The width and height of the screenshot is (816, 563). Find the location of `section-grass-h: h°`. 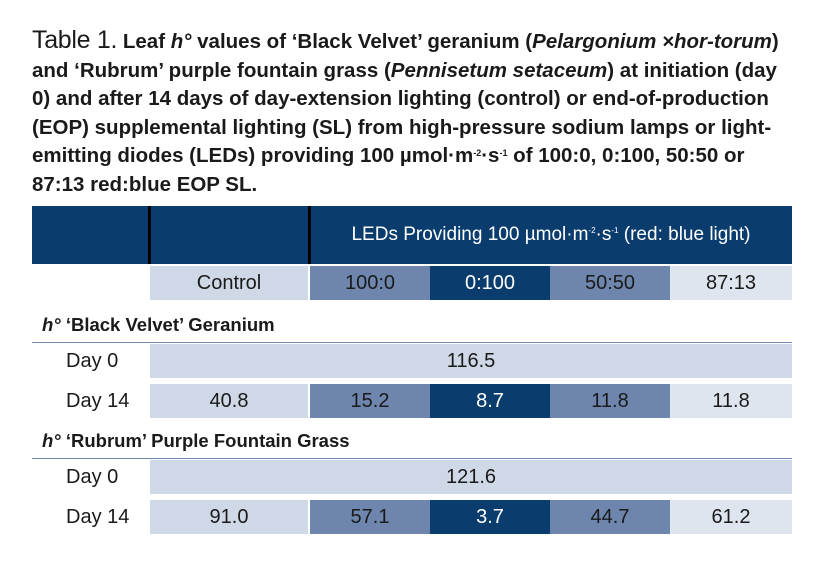

section-grass-h: h° is located at coordinates (51, 440).